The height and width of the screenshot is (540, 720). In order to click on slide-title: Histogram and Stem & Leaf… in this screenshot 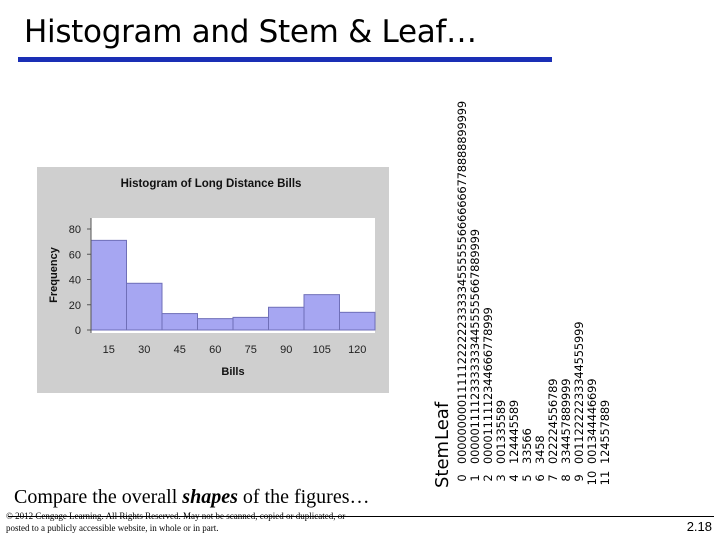, I will do `click(250, 32)`.